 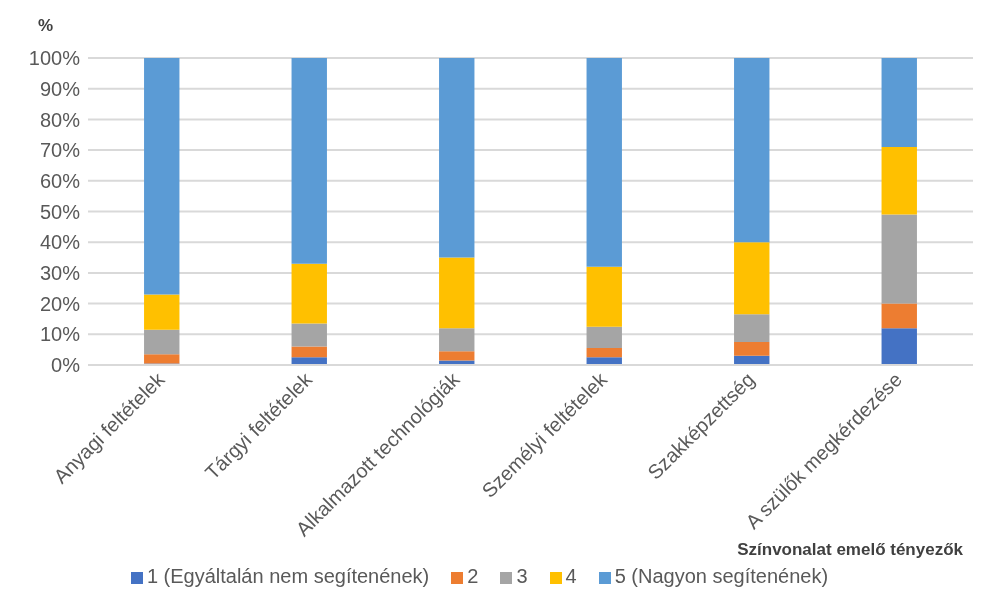 What do you see at coordinates (54, 58) in the screenshot?
I see `y-tick-label: 100%` at bounding box center [54, 58].